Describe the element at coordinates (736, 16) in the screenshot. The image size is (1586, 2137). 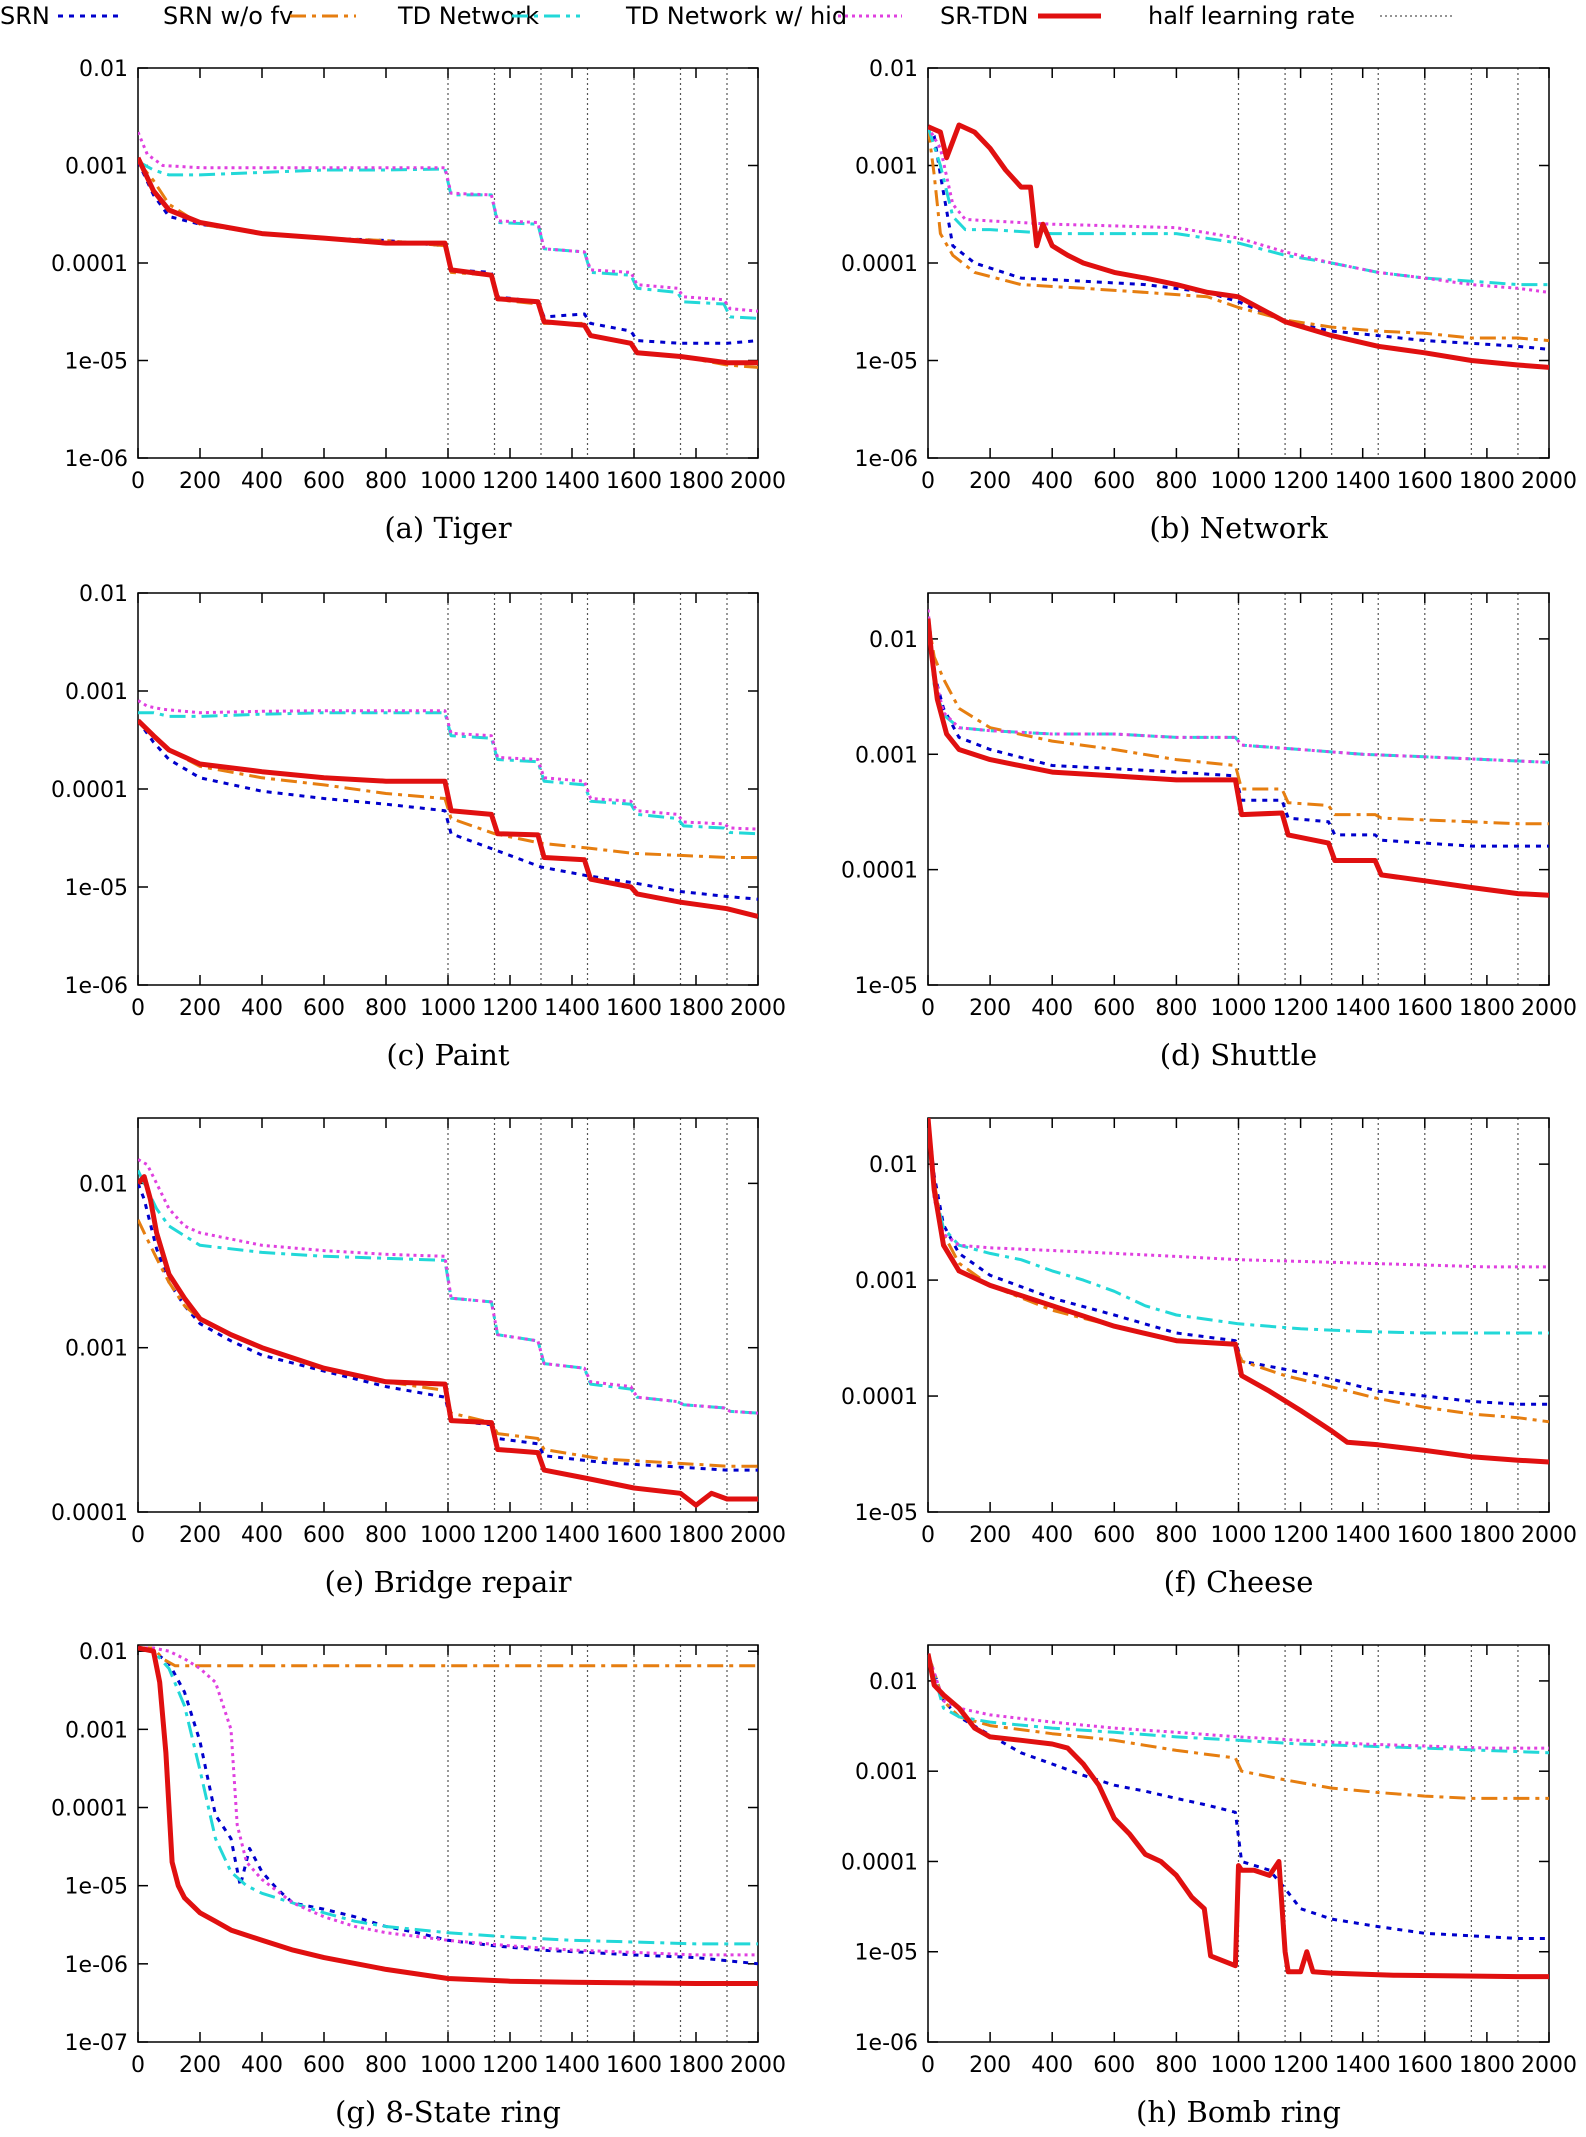
I see `legend-label: TD Network w/ hid` at that location.